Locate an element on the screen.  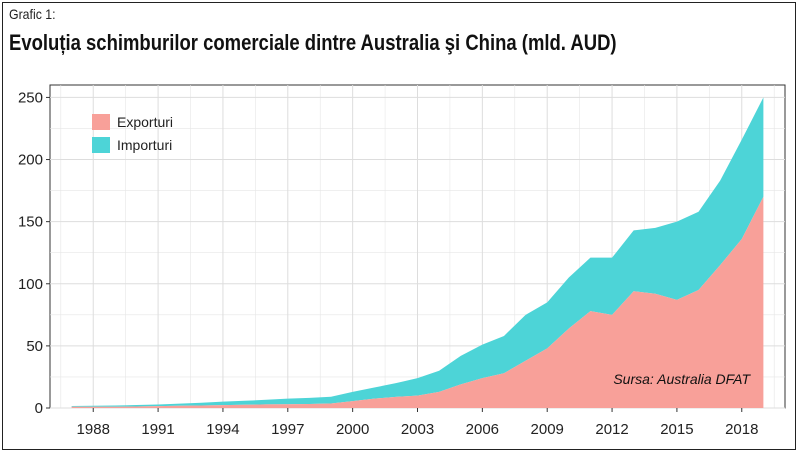
legend-label: Exporturi is located at coordinates (145, 122).